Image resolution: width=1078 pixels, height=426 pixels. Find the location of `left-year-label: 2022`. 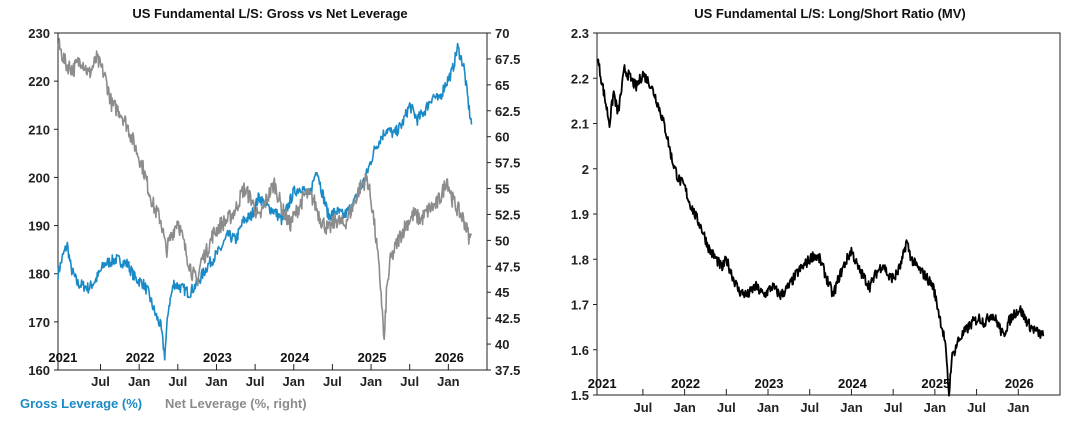

left-year-label: 2022 is located at coordinates (140, 357).